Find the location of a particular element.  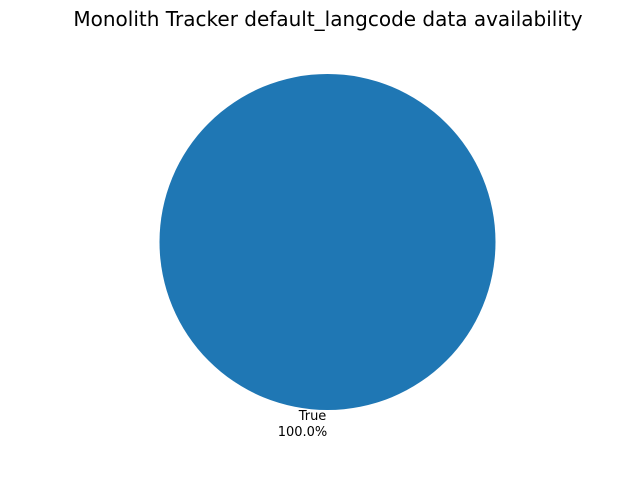

slice-percent-label: 100.0% is located at coordinates (303, 432).